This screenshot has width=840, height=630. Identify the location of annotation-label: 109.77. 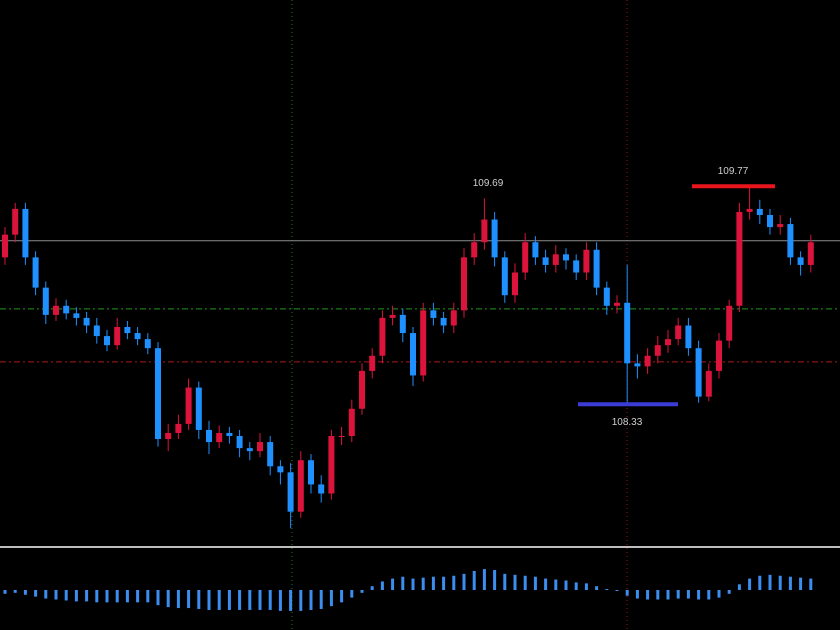
(733, 171).